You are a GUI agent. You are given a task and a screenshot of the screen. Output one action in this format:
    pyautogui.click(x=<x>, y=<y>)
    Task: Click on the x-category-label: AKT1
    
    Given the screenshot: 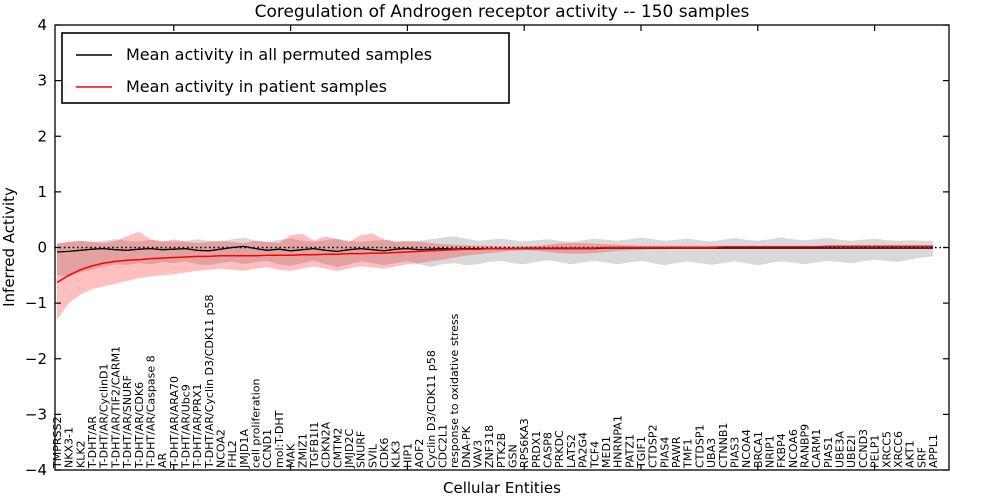 What is the action you would take?
    pyautogui.click(x=910, y=454)
    